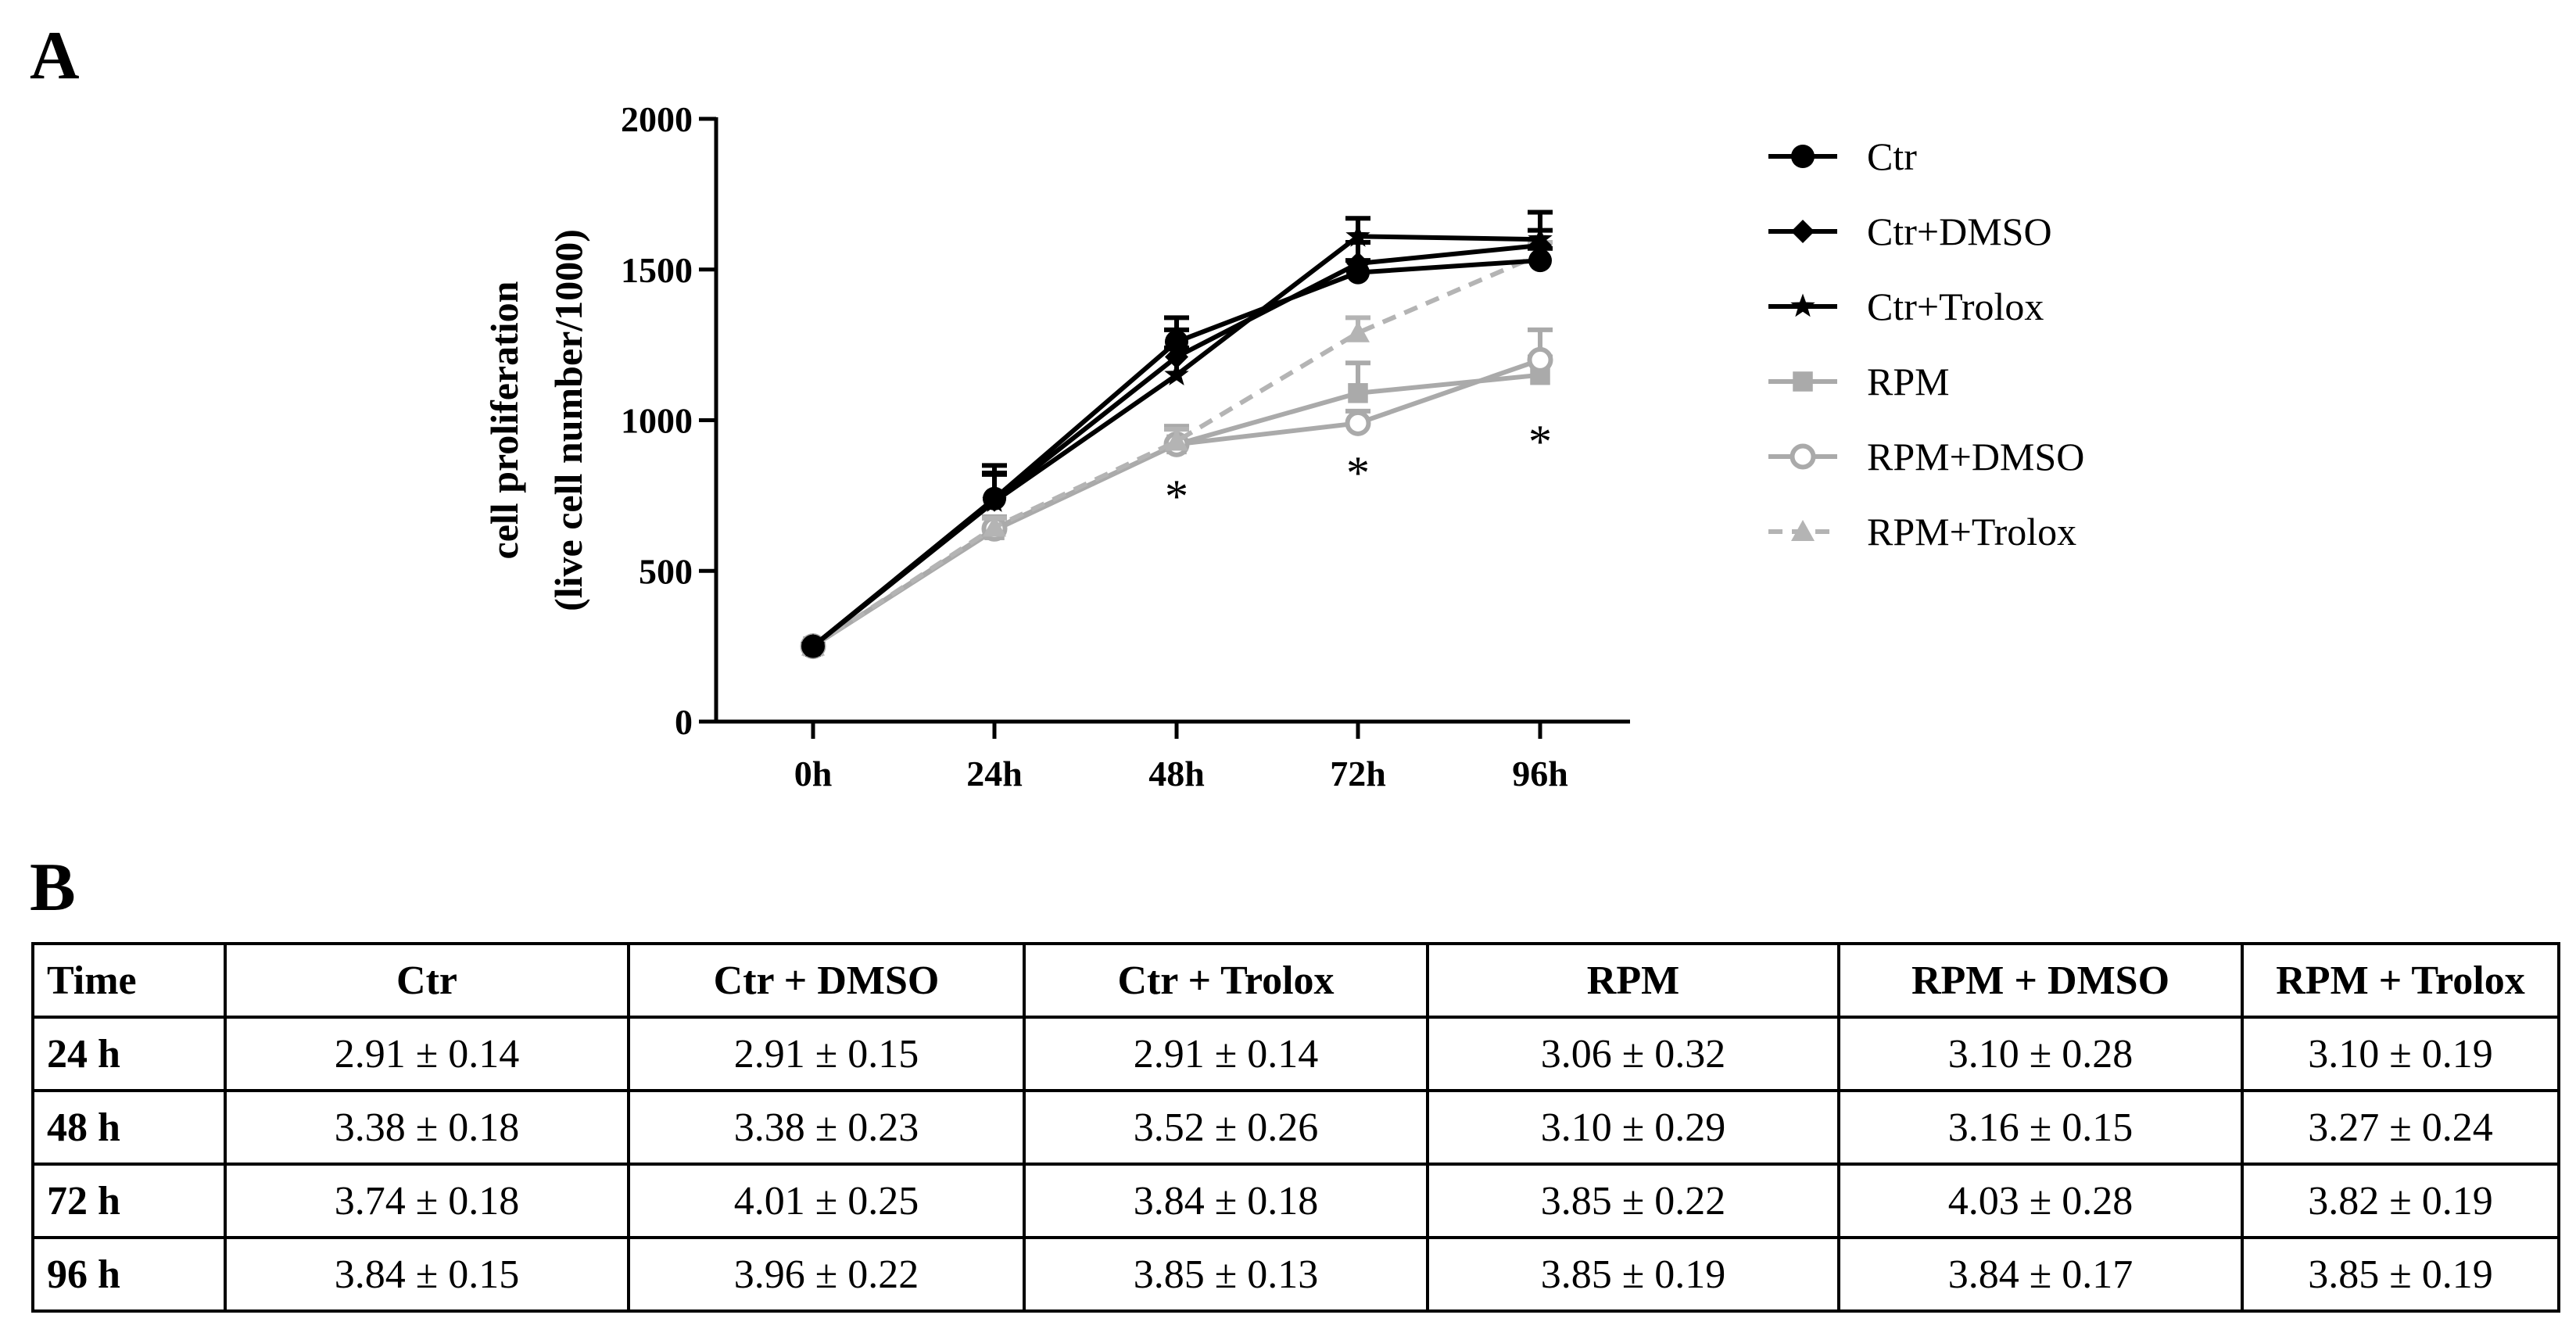  What do you see at coordinates (427, 1201) in the screenshot?
I see `table-cell: 3.74 ± 0.18` at bounding box center [427, 1201].